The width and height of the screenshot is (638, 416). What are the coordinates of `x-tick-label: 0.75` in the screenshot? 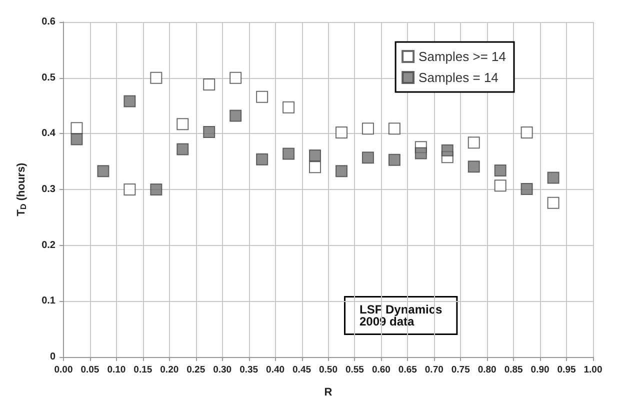 It's located at (461, 370).